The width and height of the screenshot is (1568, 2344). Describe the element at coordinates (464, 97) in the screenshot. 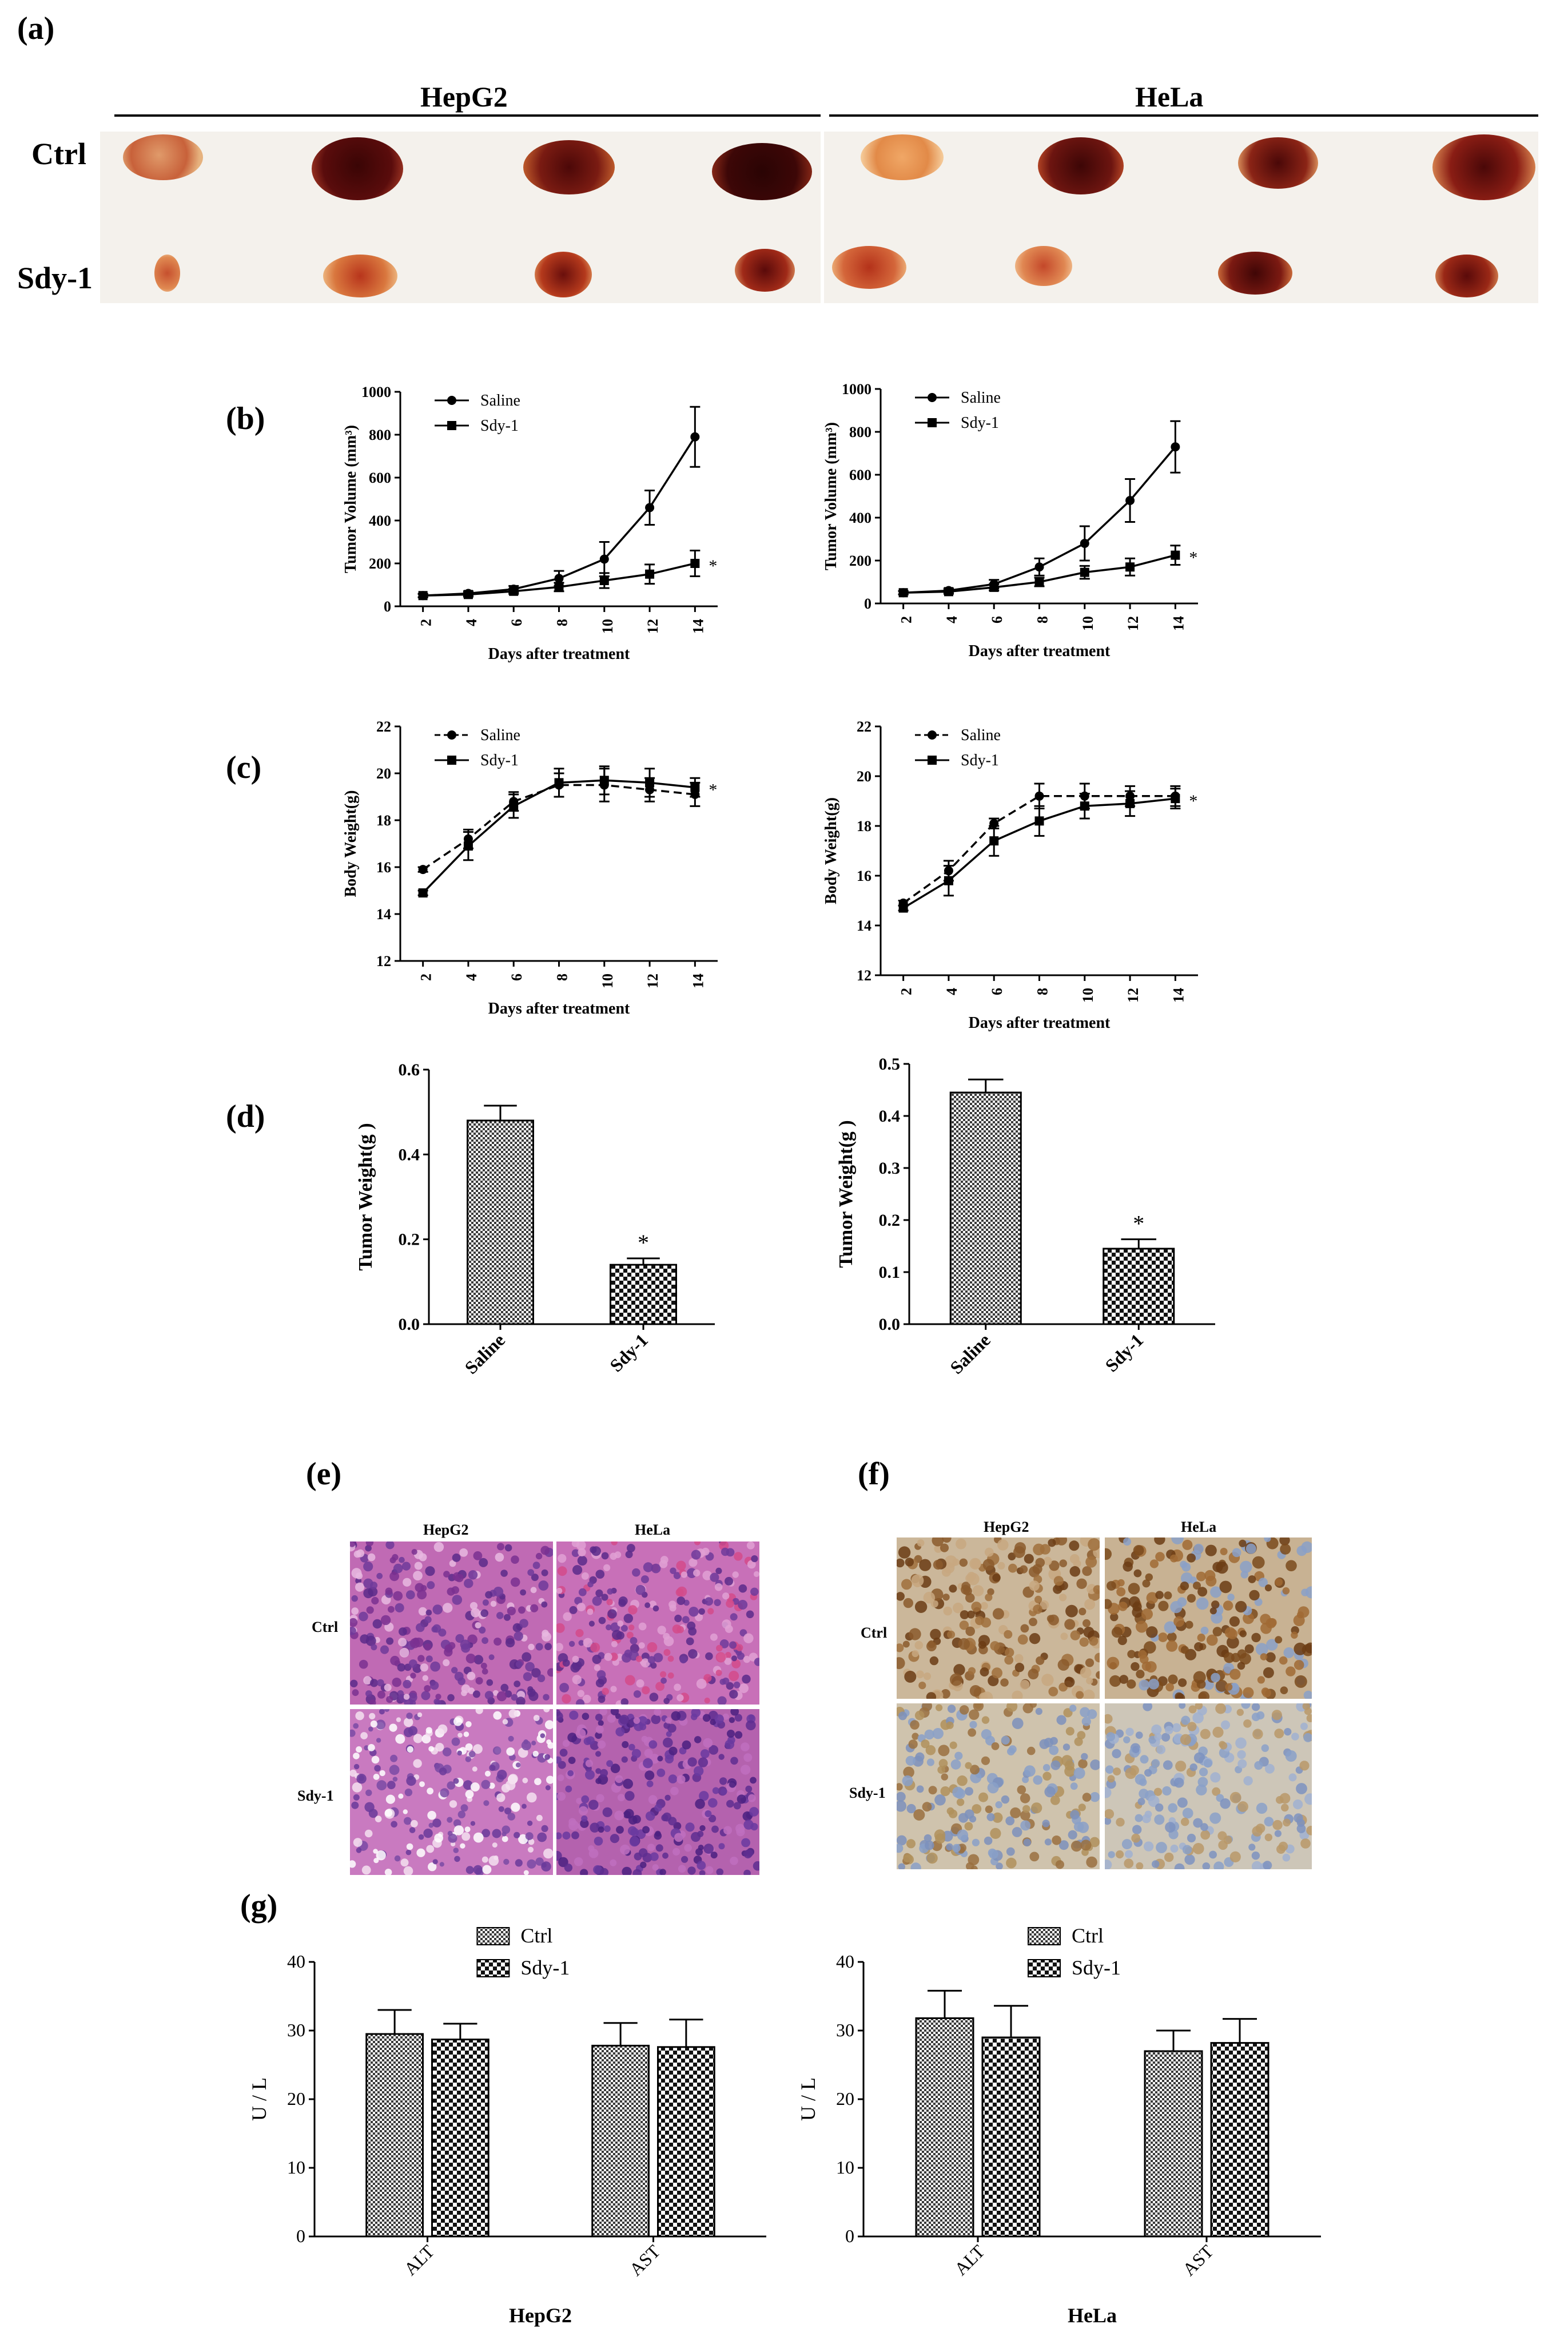

I see `group-label-hepg2: HepG2` at that location.